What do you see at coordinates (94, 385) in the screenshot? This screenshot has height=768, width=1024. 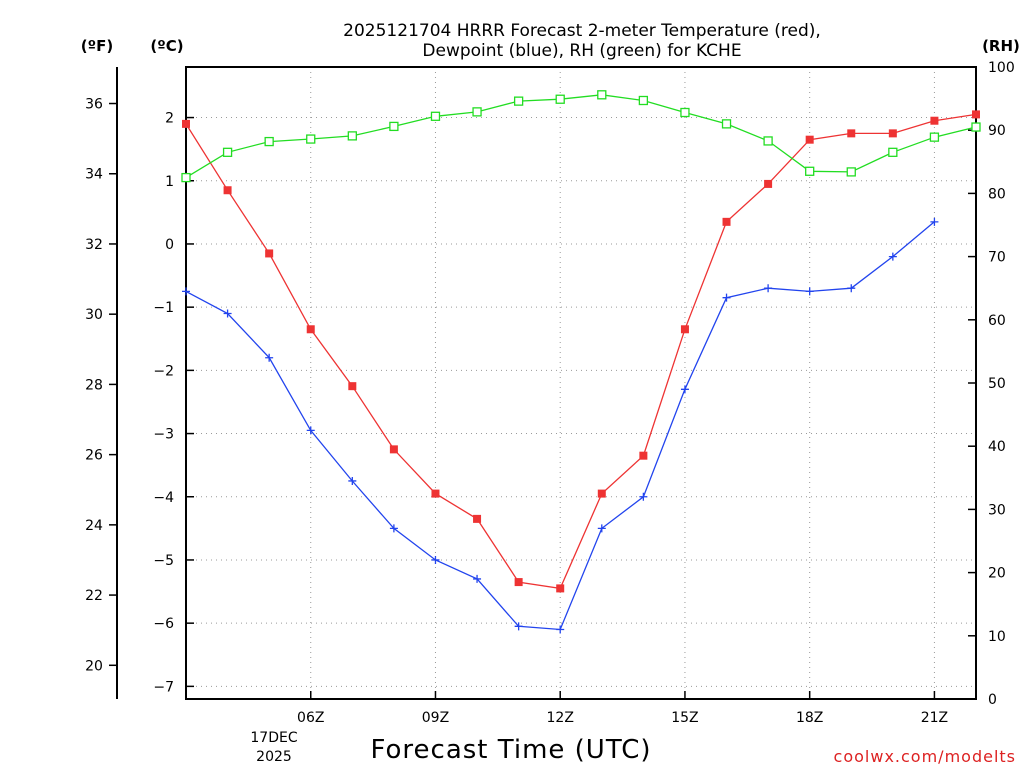 I see `fahrenheit-tick-label: 28` at bounding box center [94, 385].